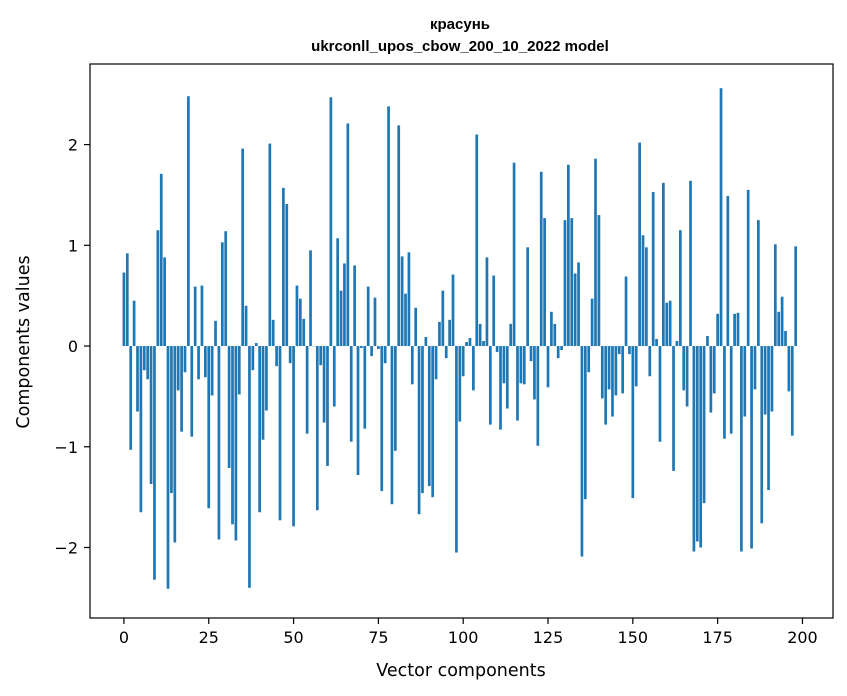  I want to click on x-tick-label: 25, so click(209, 637).